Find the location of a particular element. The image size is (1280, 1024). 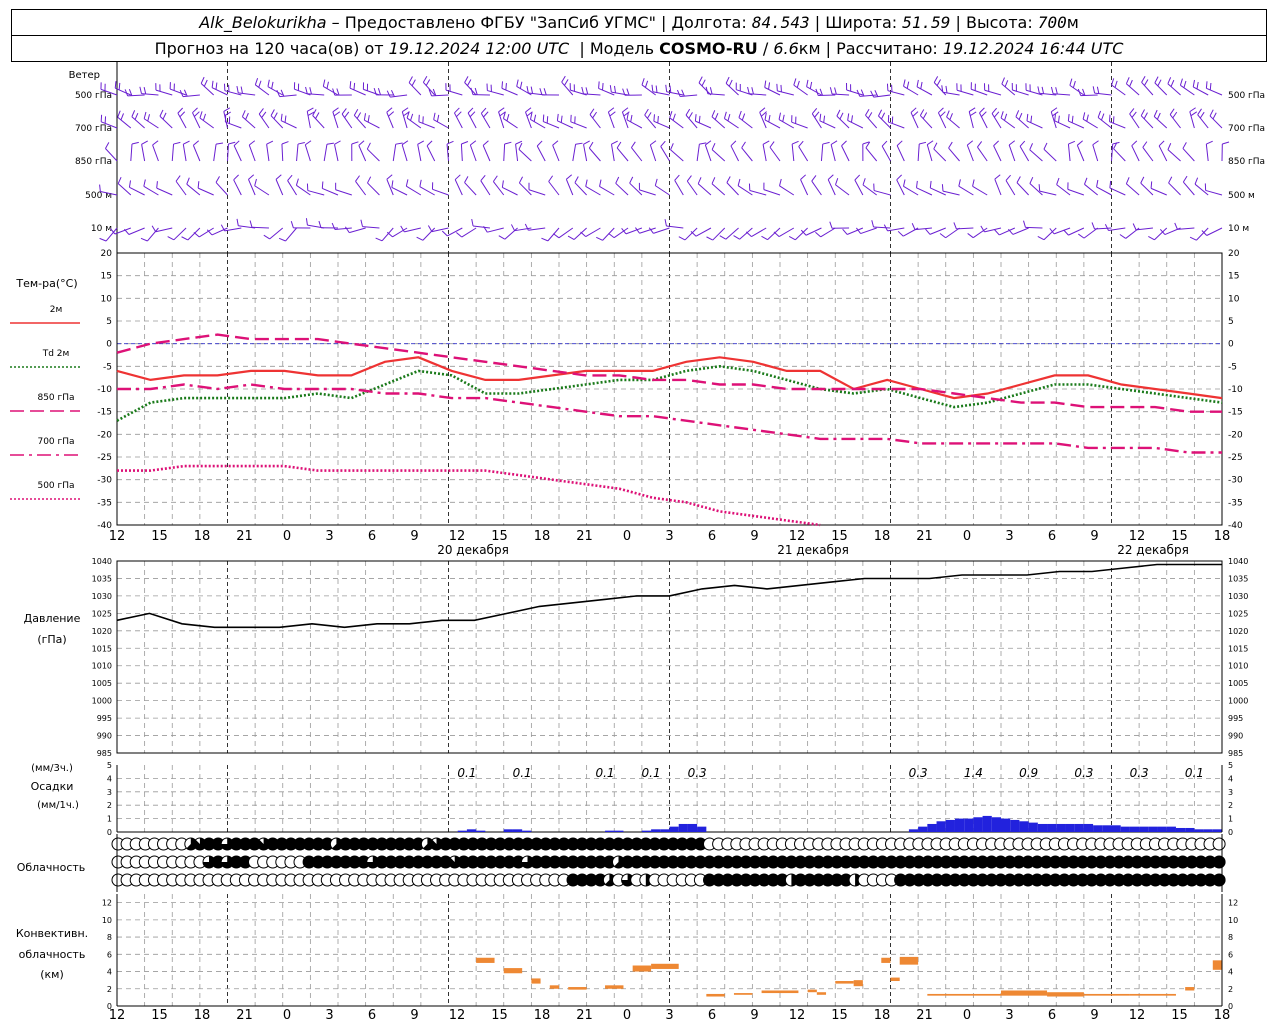

pres-tick-left: 1005 is located at coordinates (102, 683).